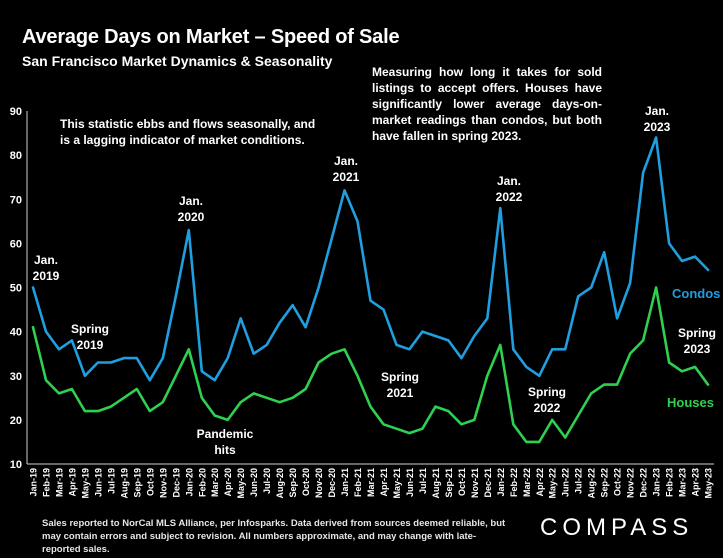 This screenshot has height=558, width=723. What do you see at coordinates (319, 483) in the screenshot?
I see `x-tick-label: Nov-20` at bounding box center [319, 483].